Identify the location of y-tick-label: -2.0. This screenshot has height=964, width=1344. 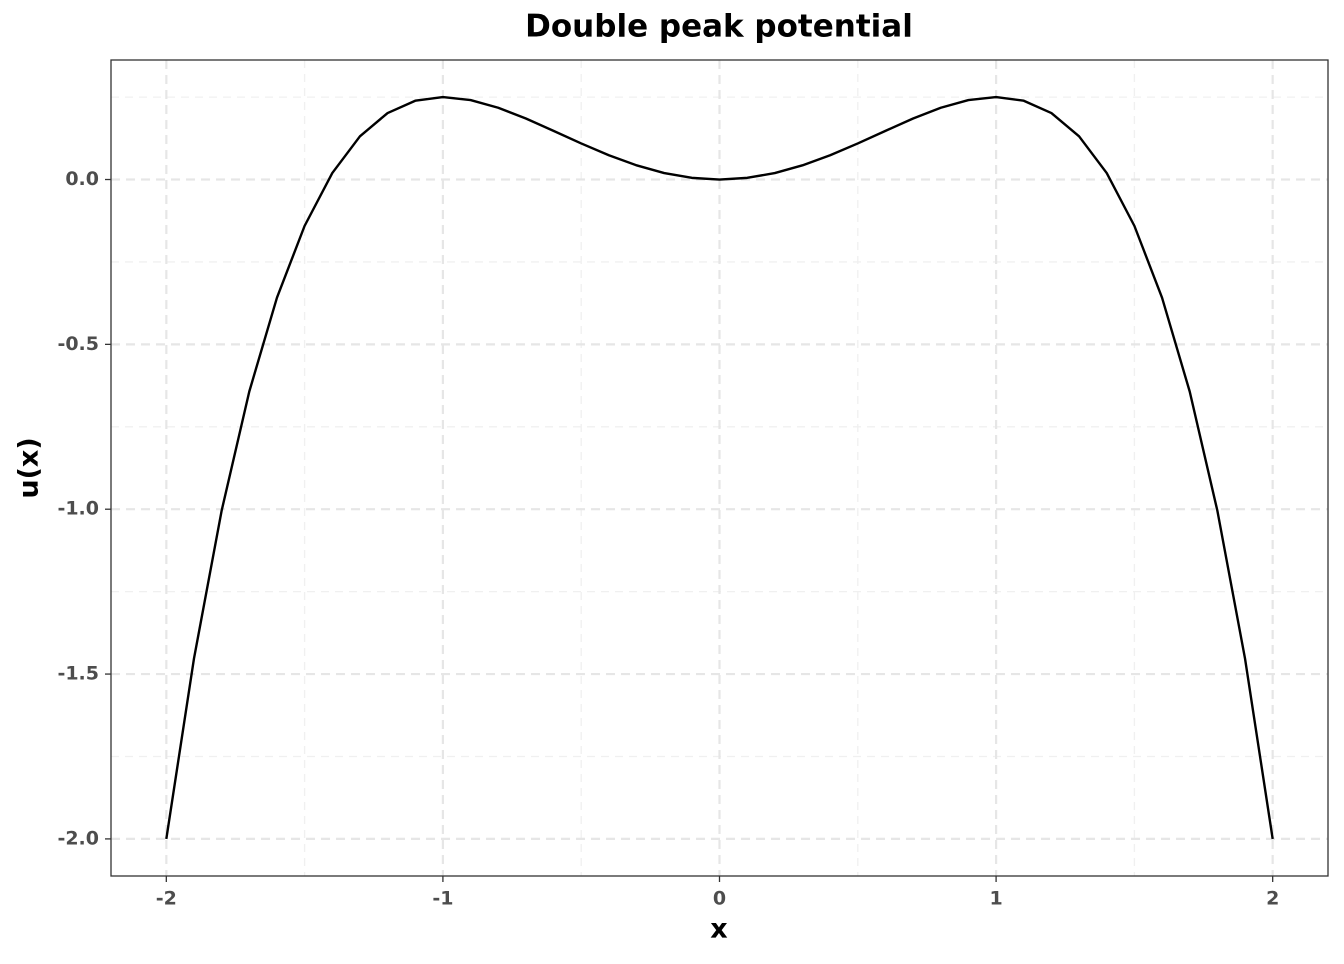
(78, 838).